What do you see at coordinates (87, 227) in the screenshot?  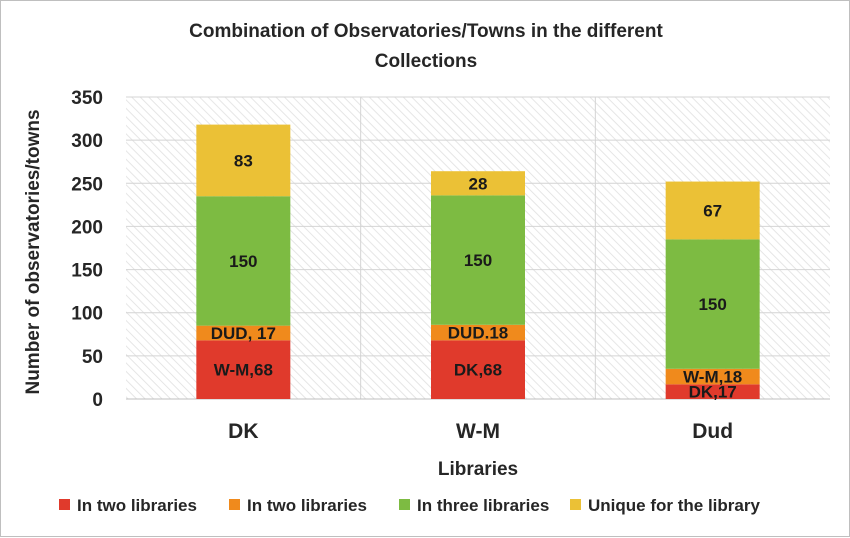 I see `y-tick-label: 200` at bounding box center [87, 227].